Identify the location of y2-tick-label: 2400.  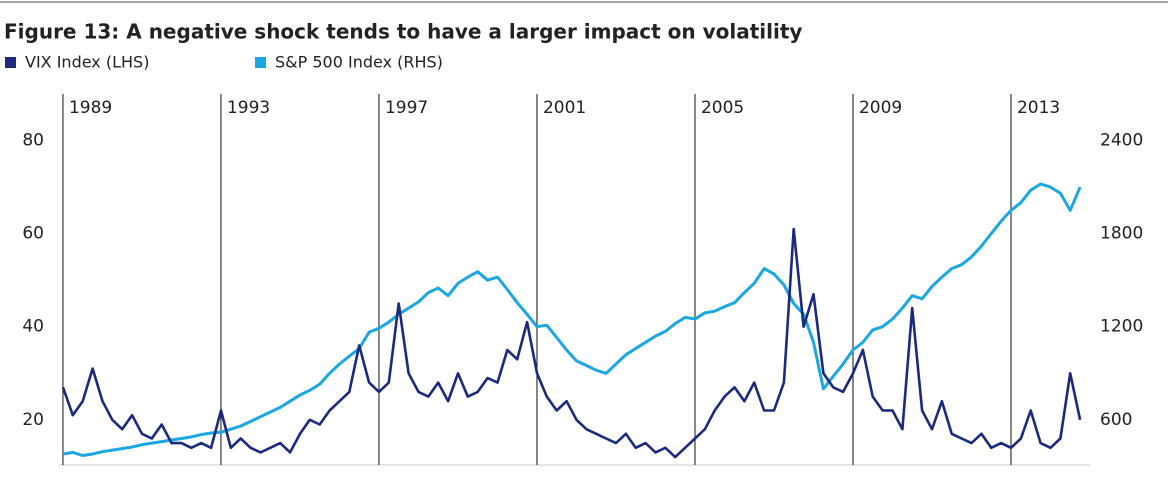
(1121, 141).